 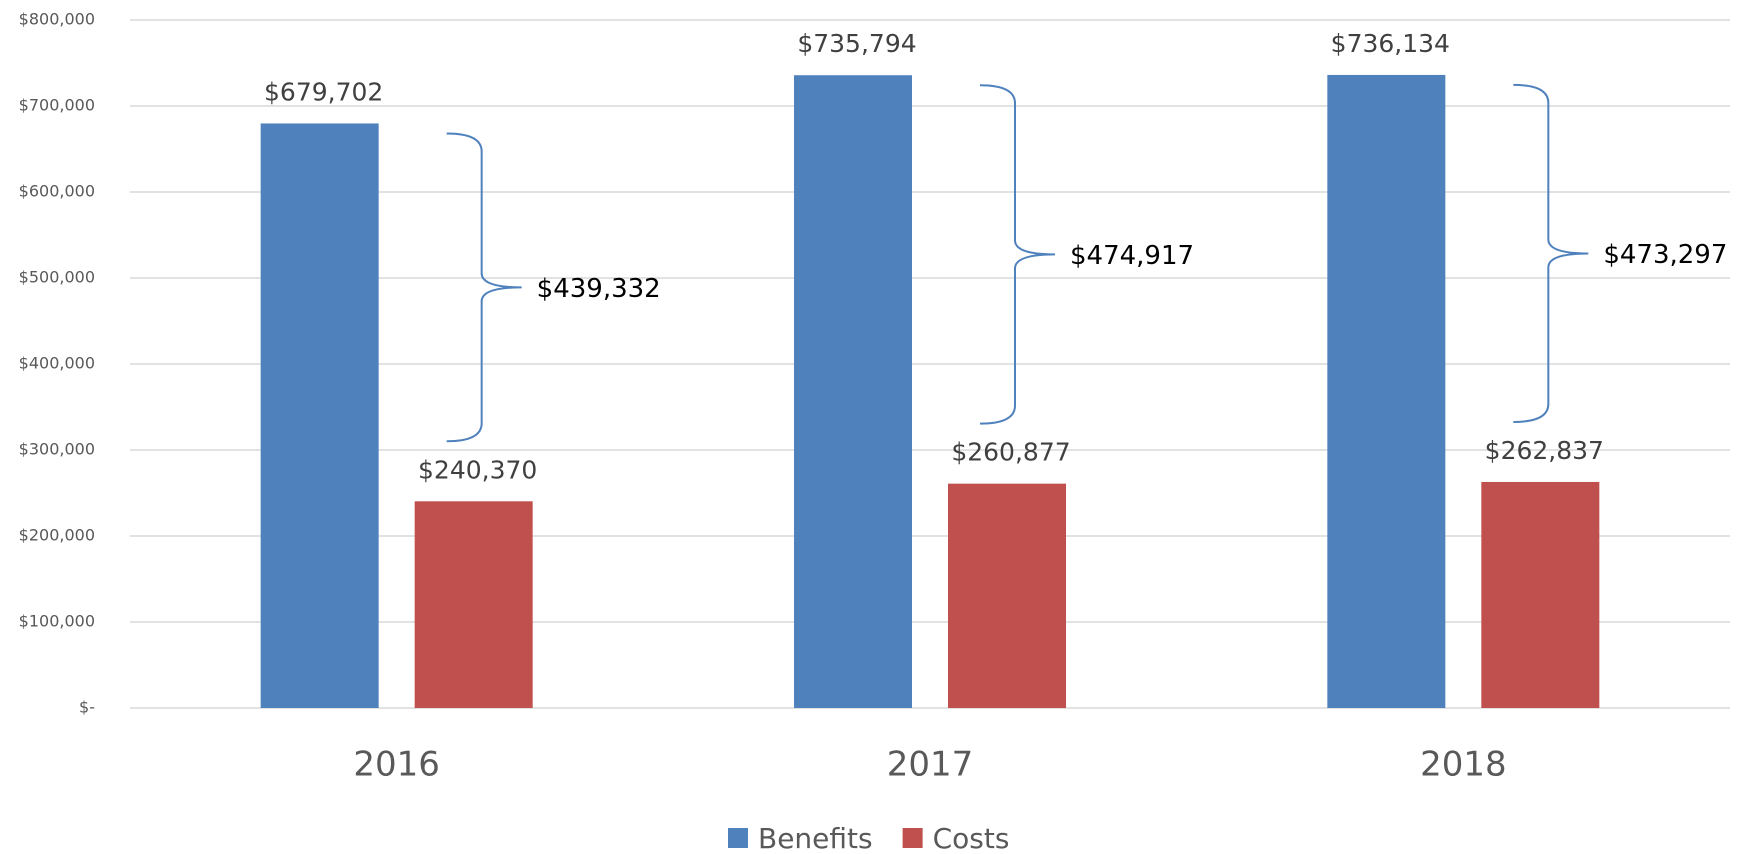 What do you see at coordinates (57, 277) in the screenshot?
I see `y-tick-label: $500,000` at bounding box center [57, 277].